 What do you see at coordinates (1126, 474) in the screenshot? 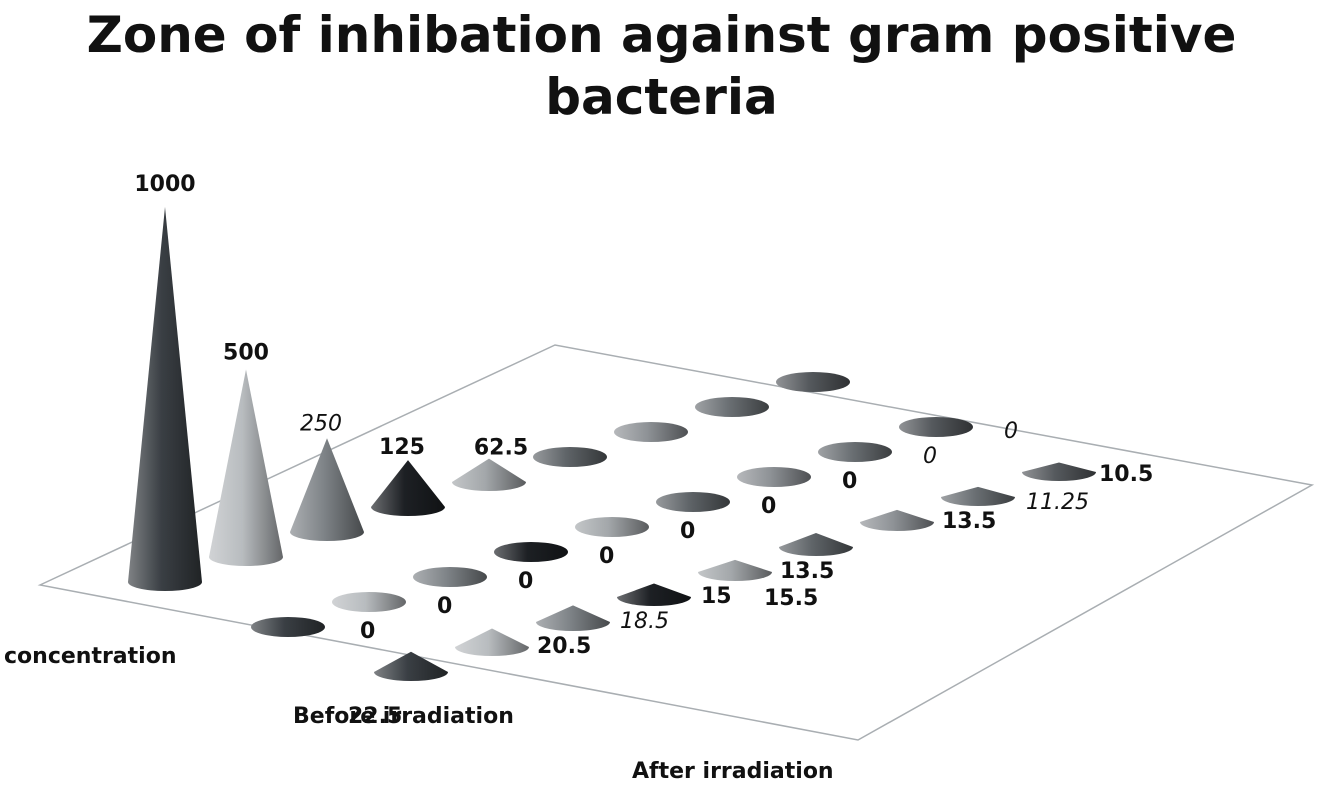
I see `data-label: 10.5` at bounding box center [1126, 474].